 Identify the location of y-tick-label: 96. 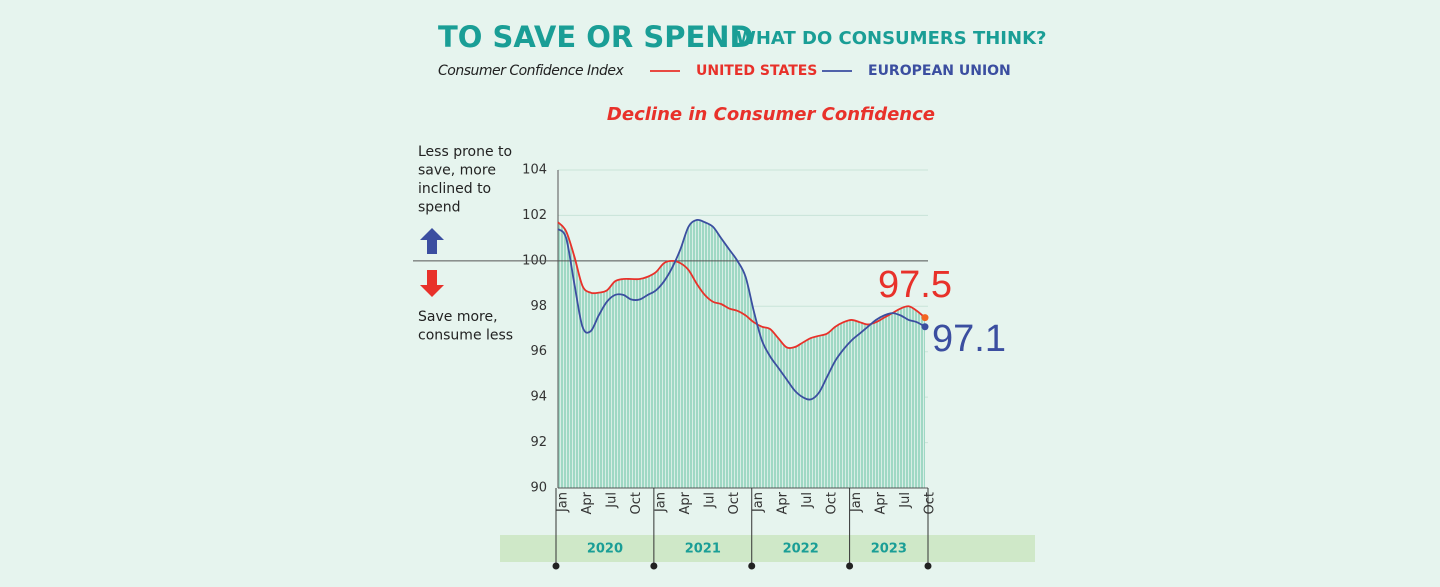
(538, 351).